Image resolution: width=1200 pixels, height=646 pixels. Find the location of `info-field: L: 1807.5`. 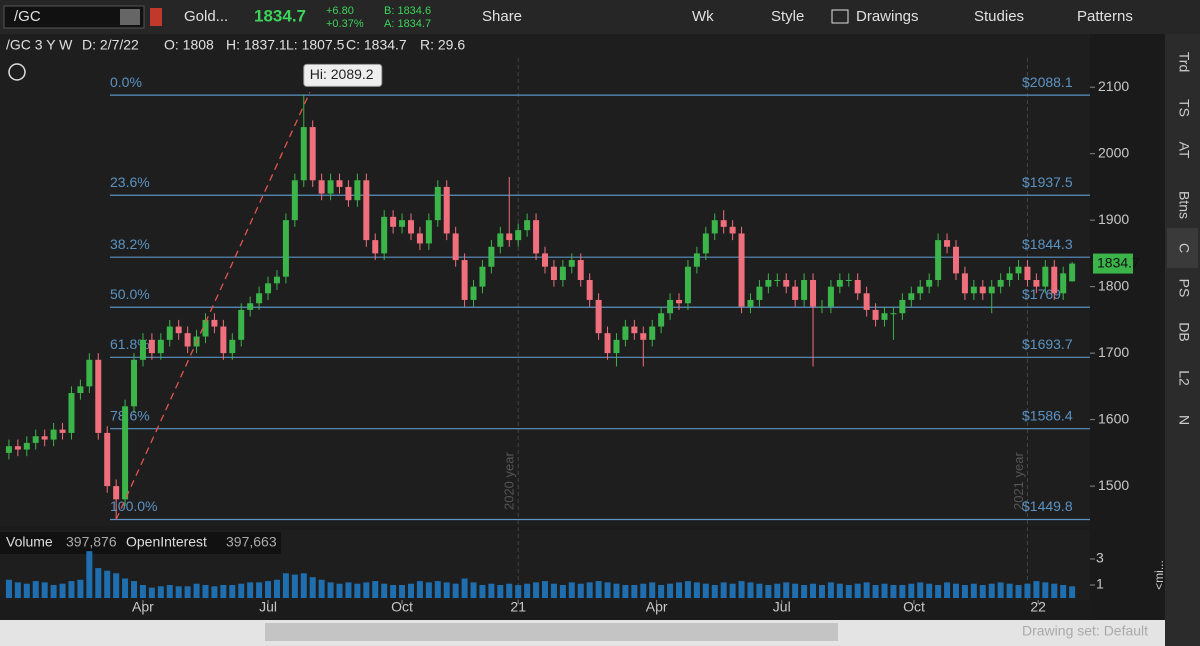

info-field: L: 1807.5 is located at coordinates (315, 45).